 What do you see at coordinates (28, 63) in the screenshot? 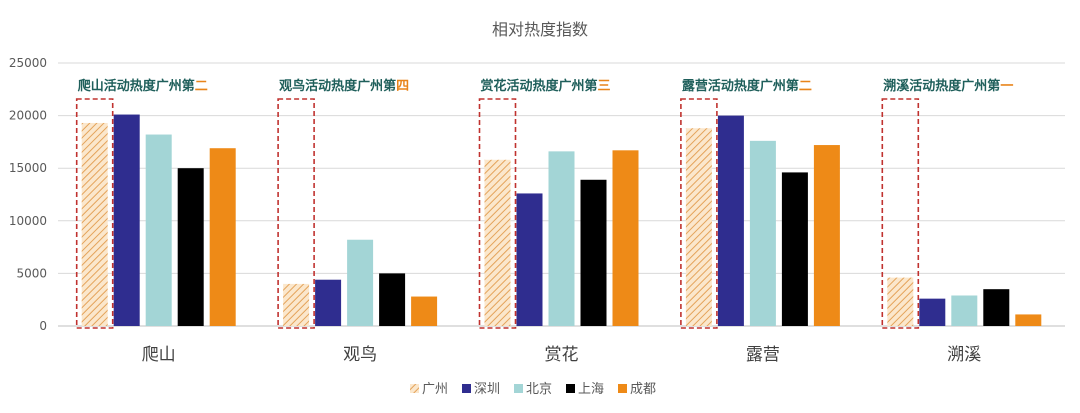
I see `y-tick-label: 25000` at bounding box center [28, 63].